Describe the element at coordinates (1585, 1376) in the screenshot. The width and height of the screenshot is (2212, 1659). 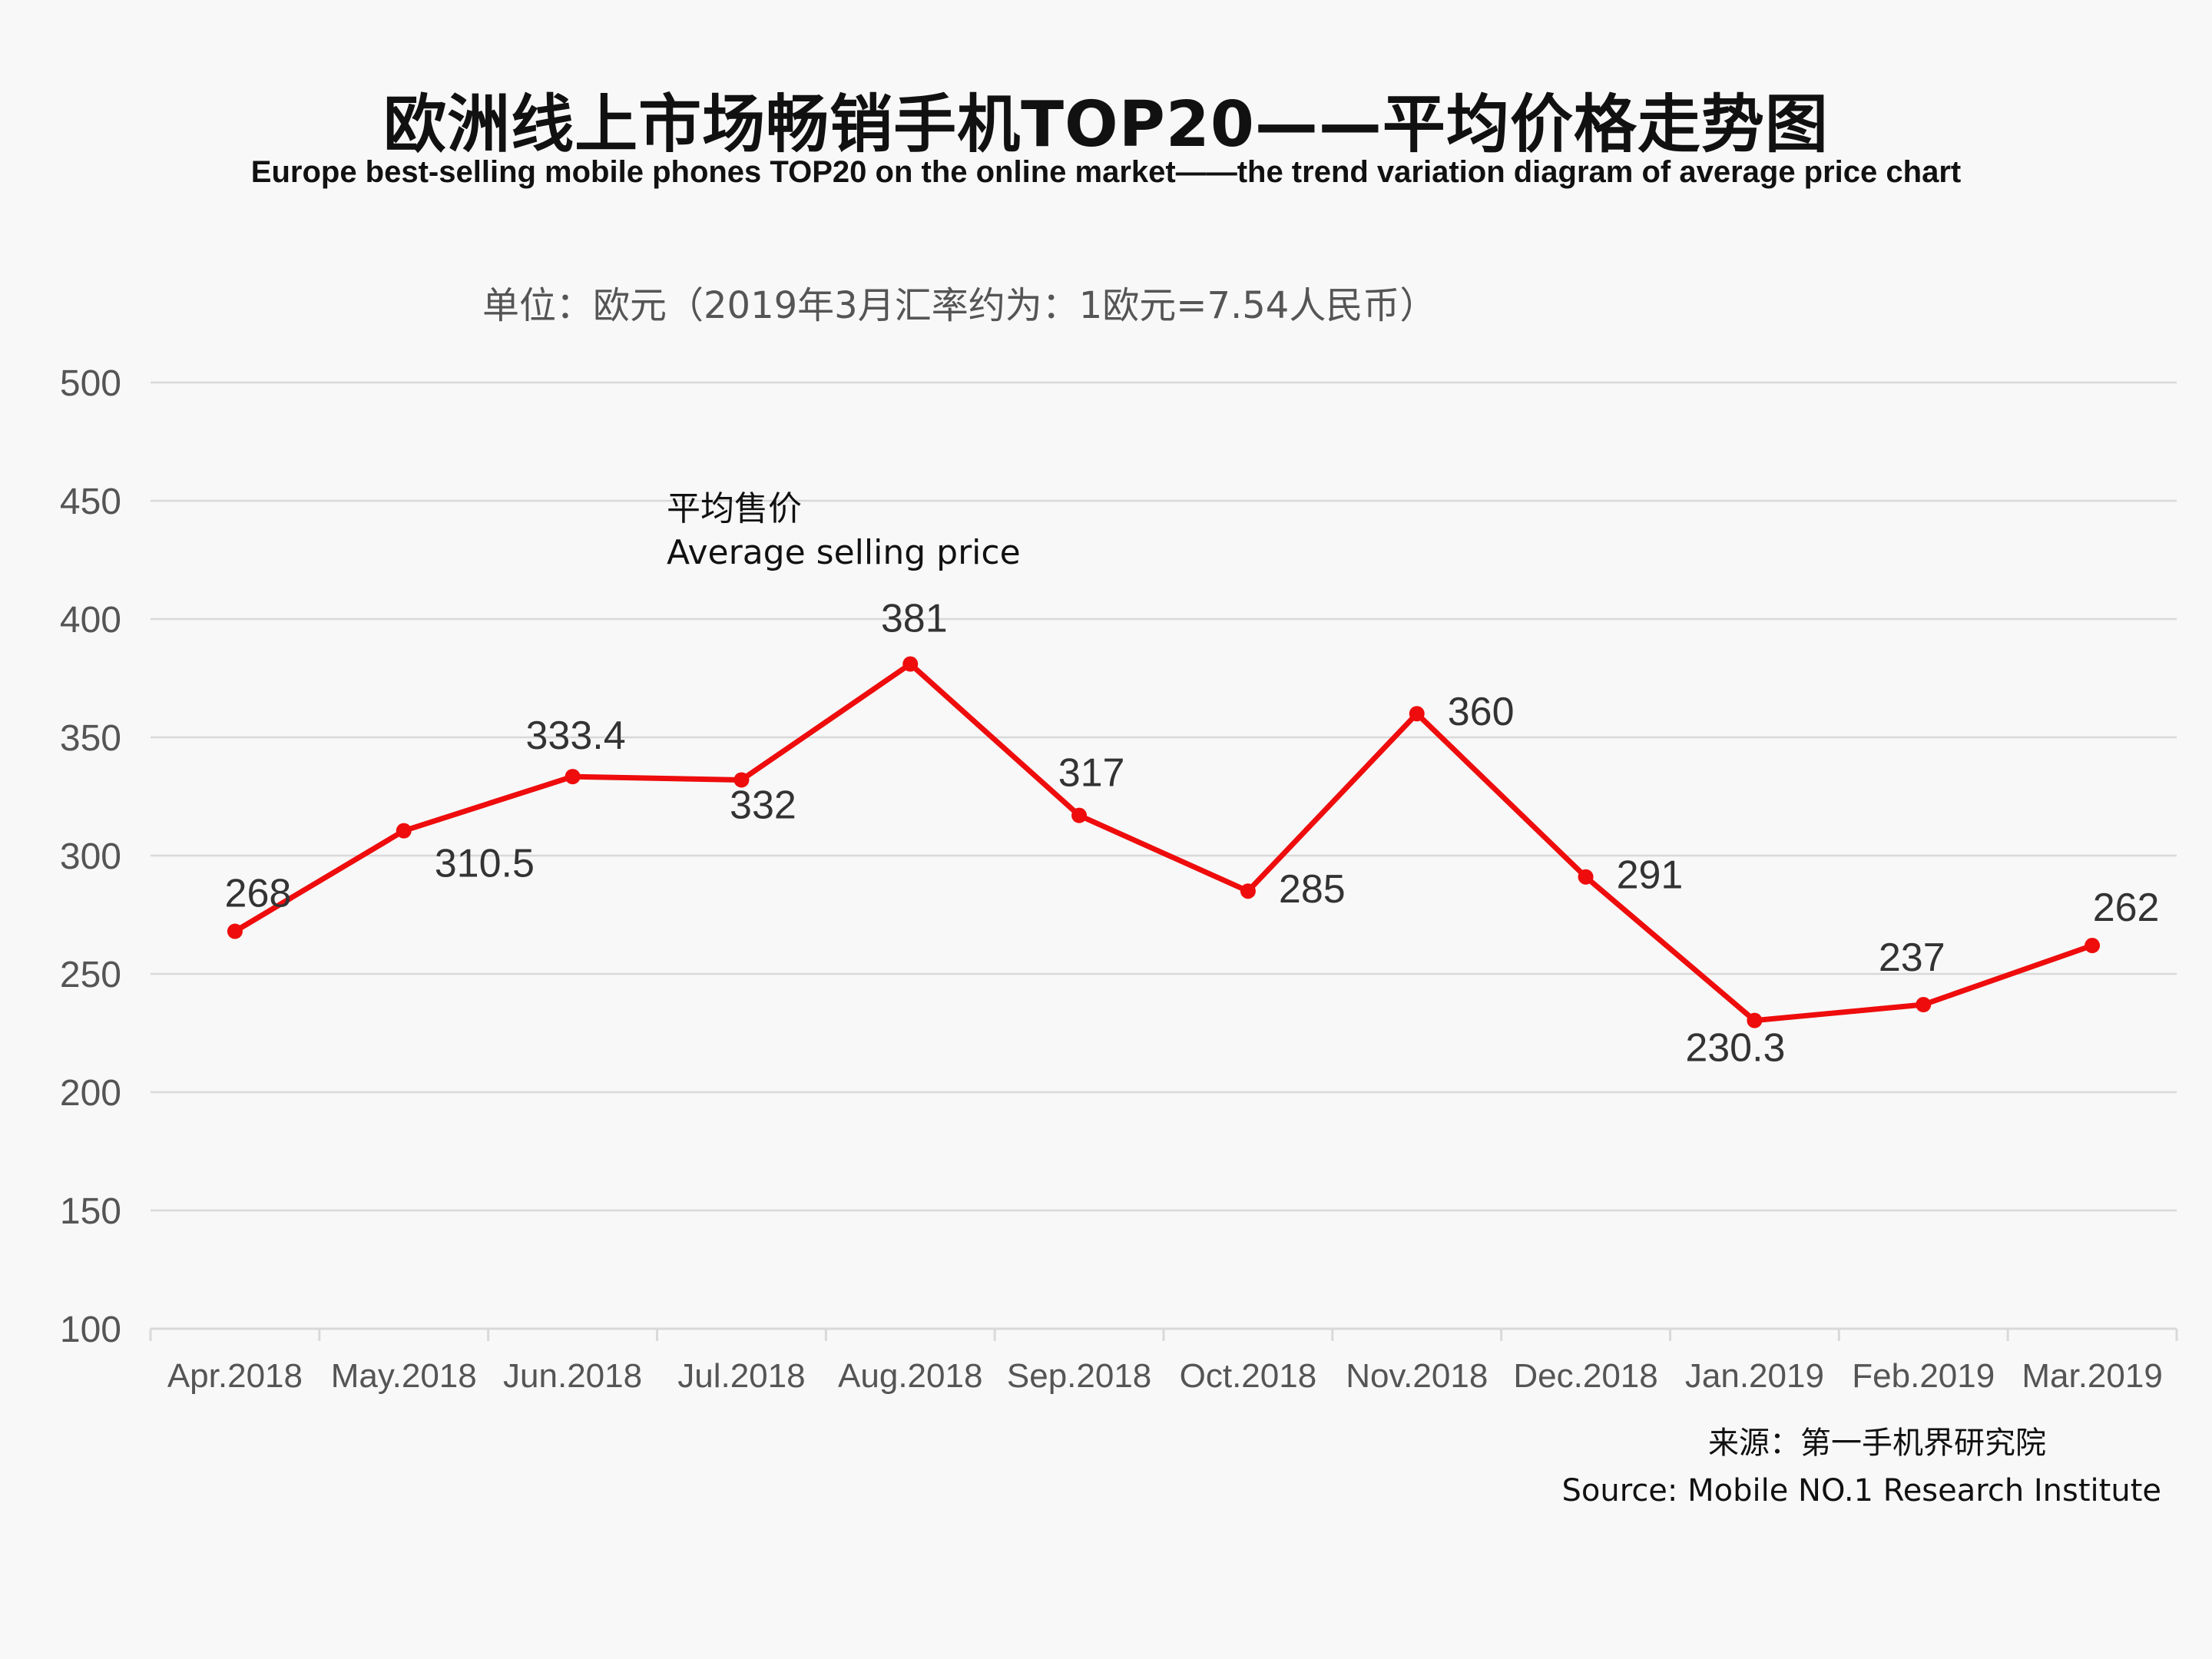
I see `x-tick-label: Dec.2018` at that location.